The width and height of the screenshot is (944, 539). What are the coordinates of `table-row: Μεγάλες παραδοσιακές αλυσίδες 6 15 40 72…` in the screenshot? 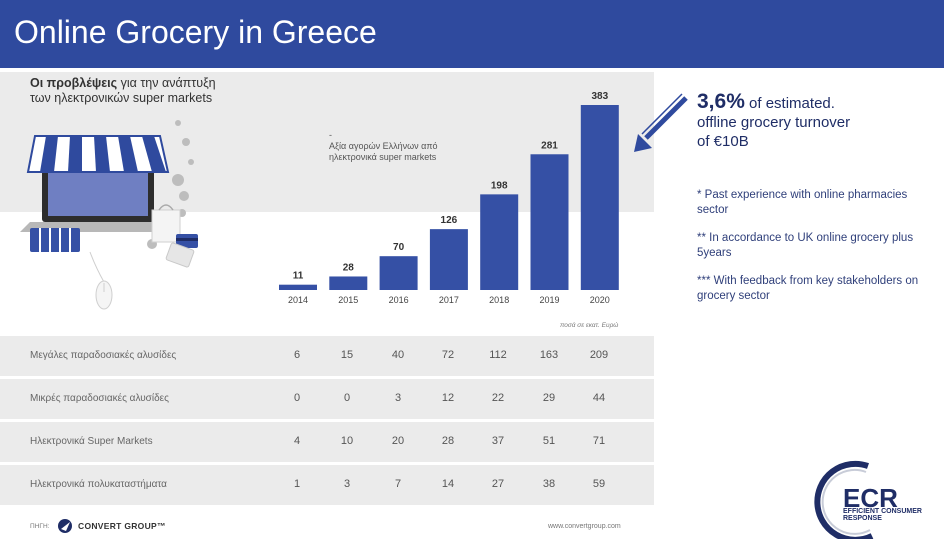 It's located at (327, 356).